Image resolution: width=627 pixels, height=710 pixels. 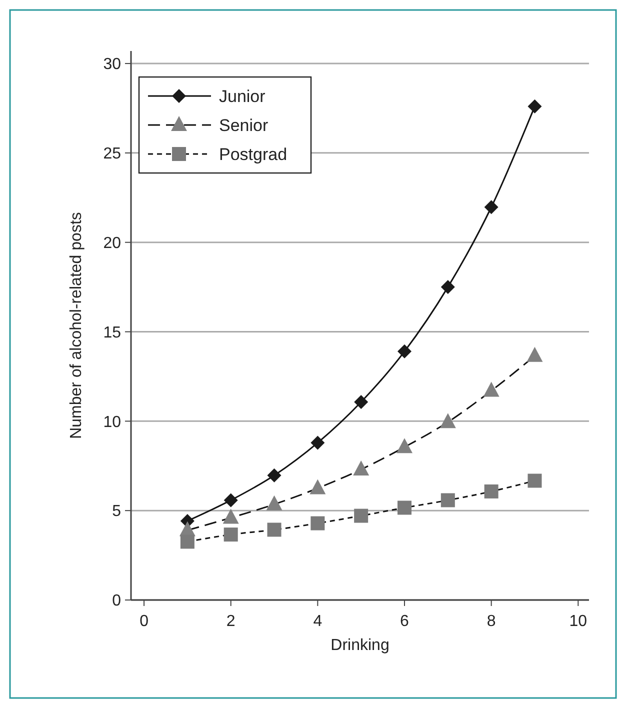 What do you see at coordinates (117, 601) in the screenshot?
I see `y-tick-label: 0` at bounding box center [117, 601].